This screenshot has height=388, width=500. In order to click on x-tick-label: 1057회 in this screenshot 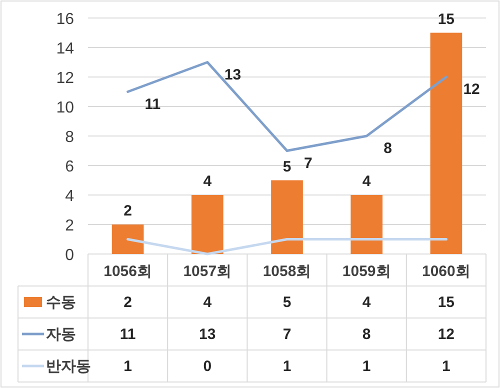, I will do `click(207, 271)`.